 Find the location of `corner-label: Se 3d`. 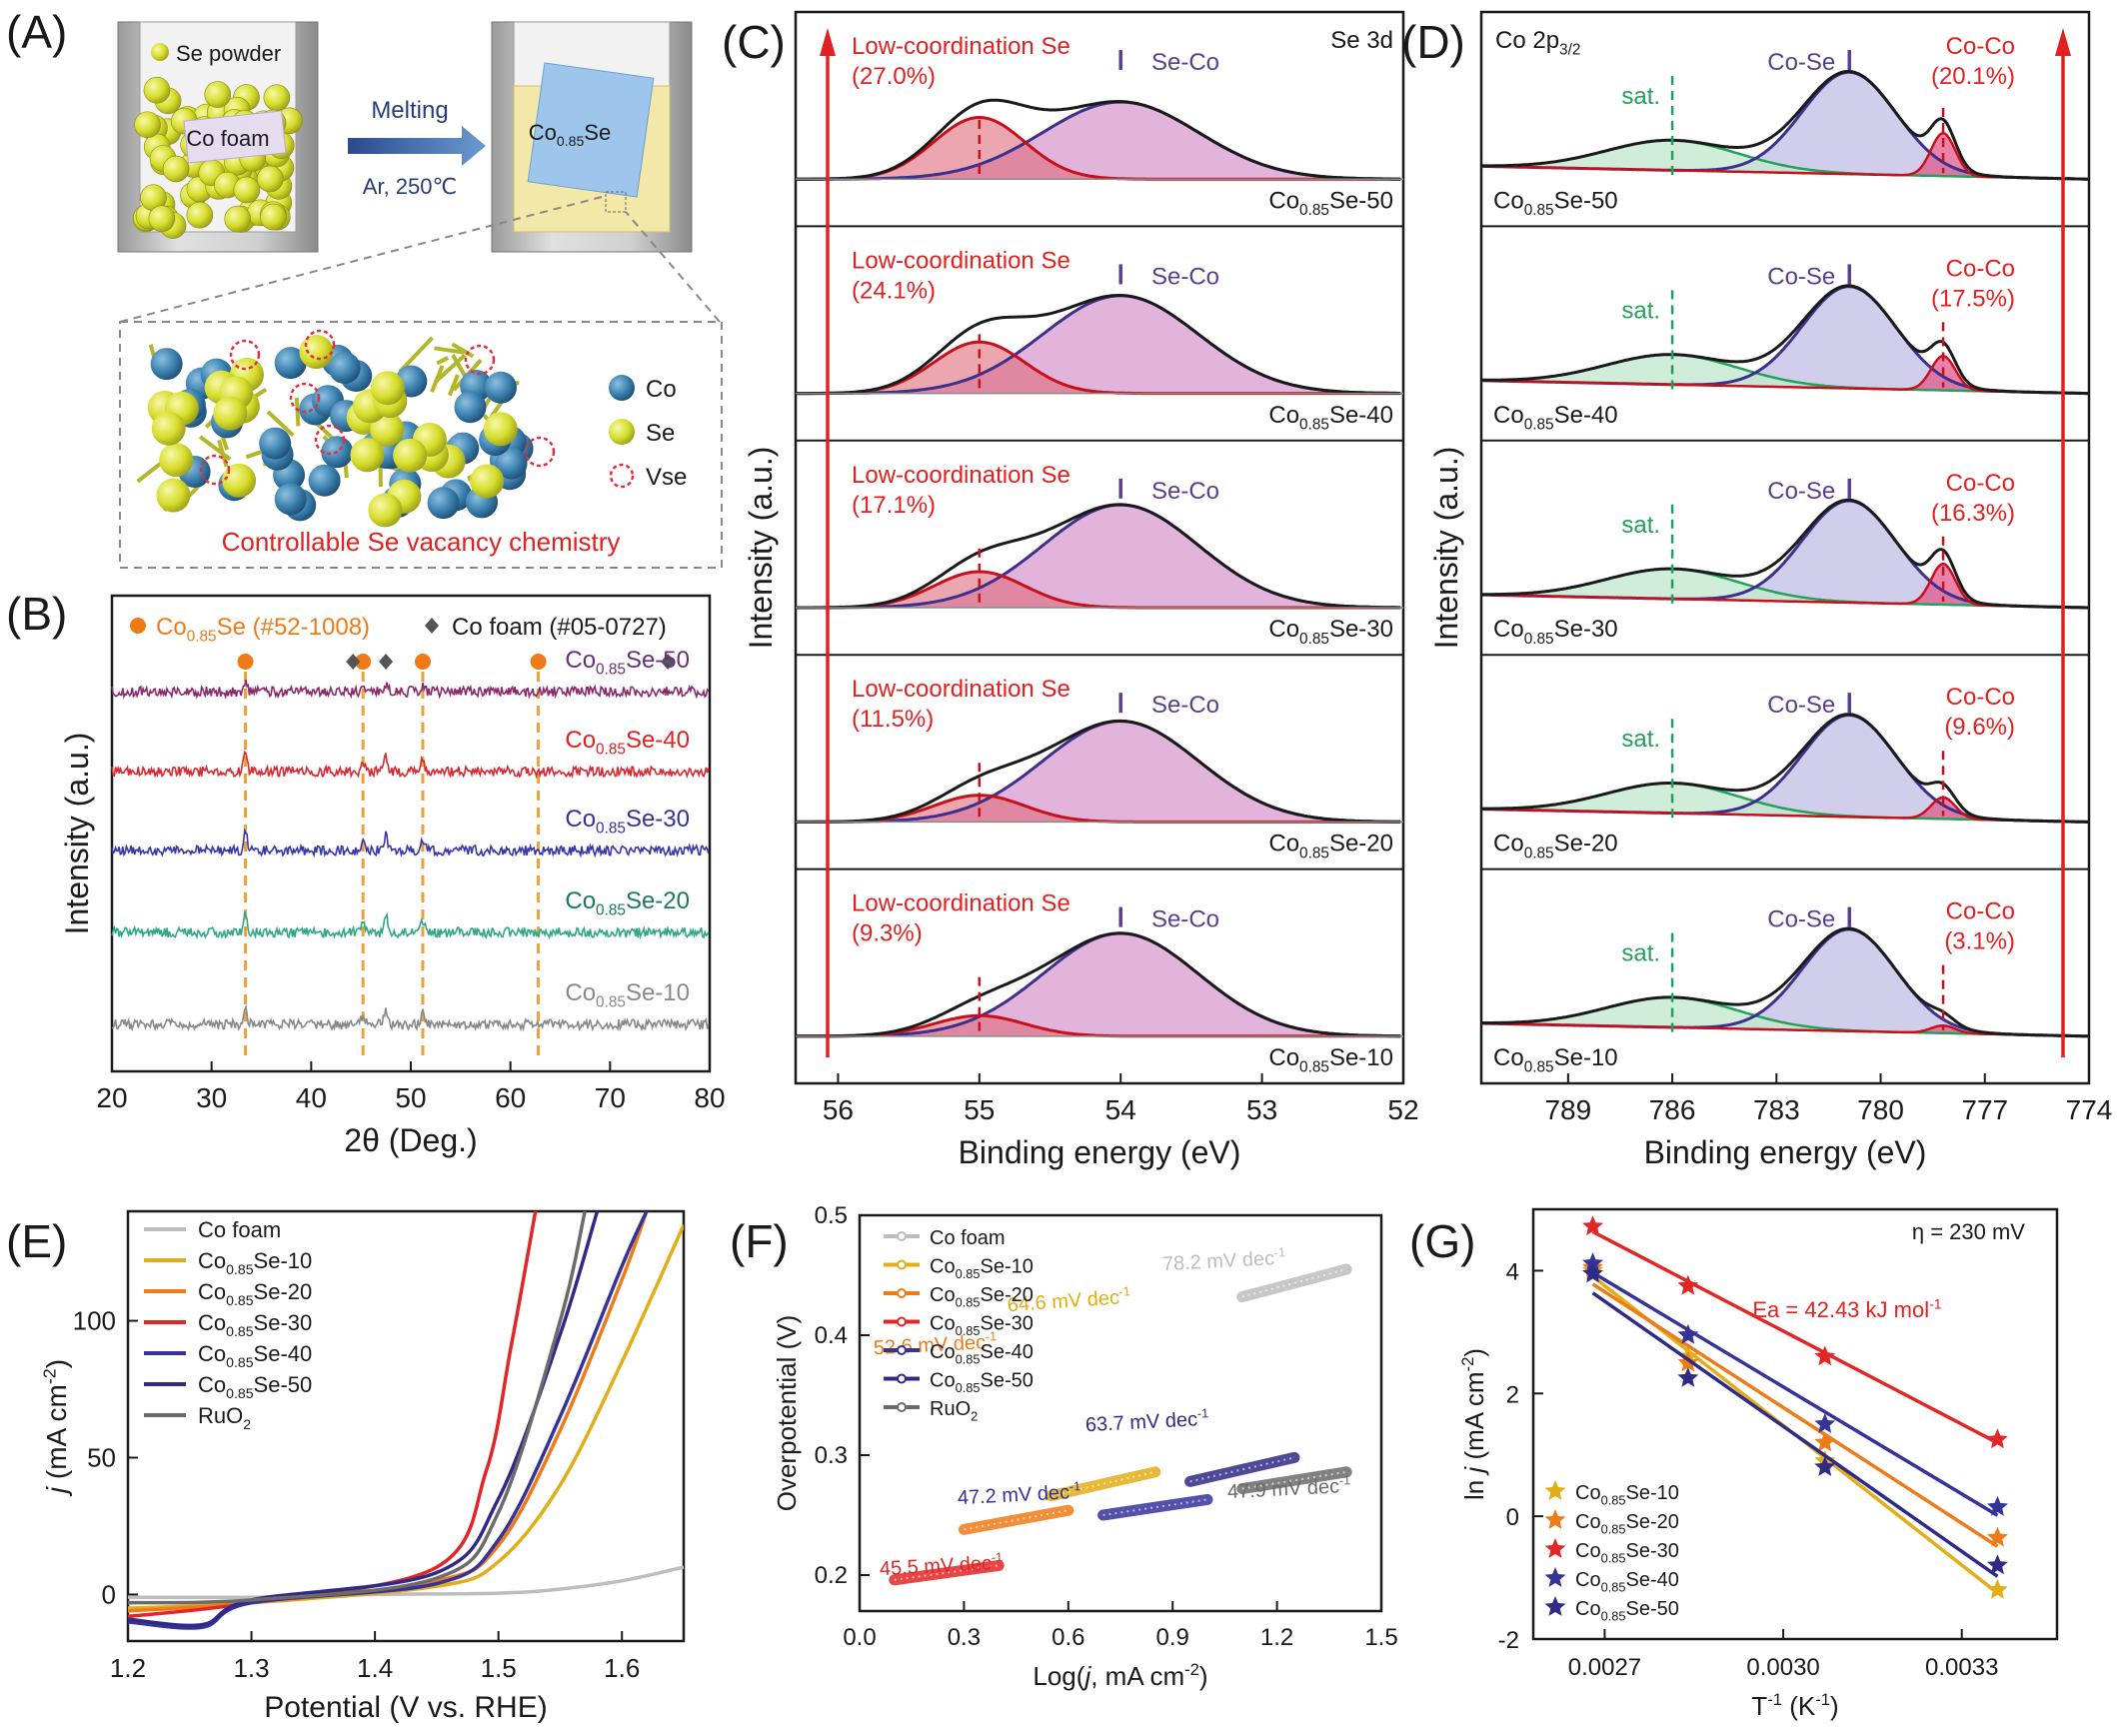

corner-label: Se 3d is located at coordinates (1361, 40).